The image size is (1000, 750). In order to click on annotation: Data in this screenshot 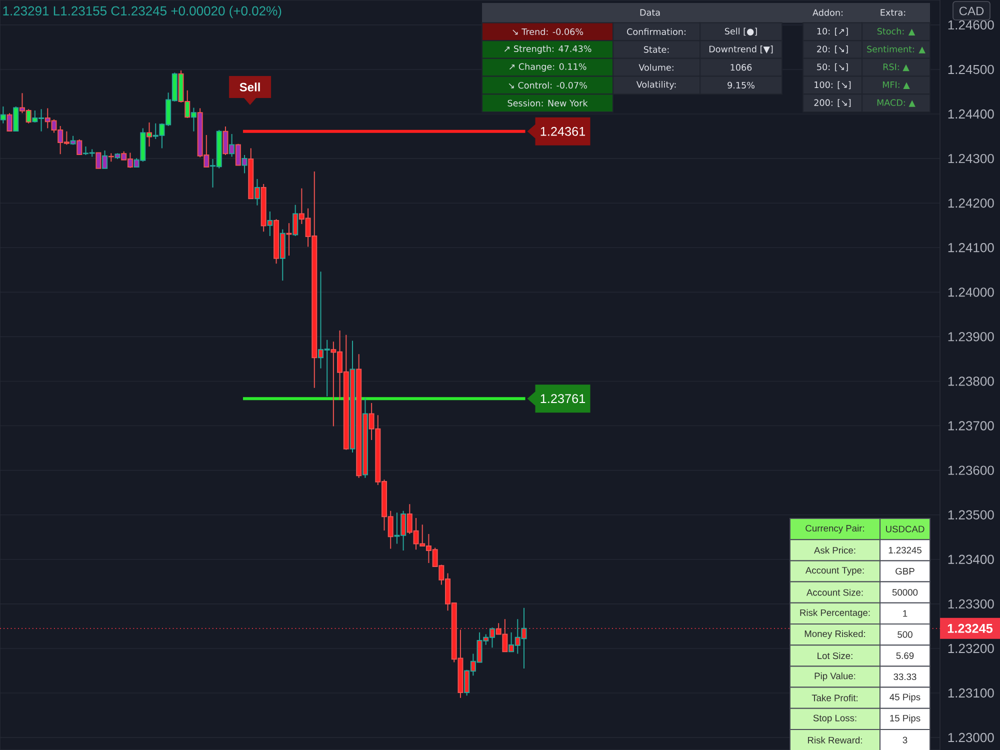, I will do `click(650, 12)`.